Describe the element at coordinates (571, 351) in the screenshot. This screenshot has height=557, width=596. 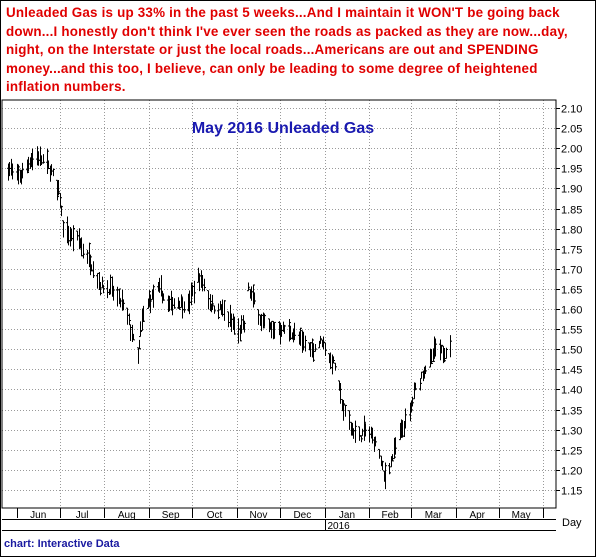
I see `y-tick-label: 1.50` at that location.